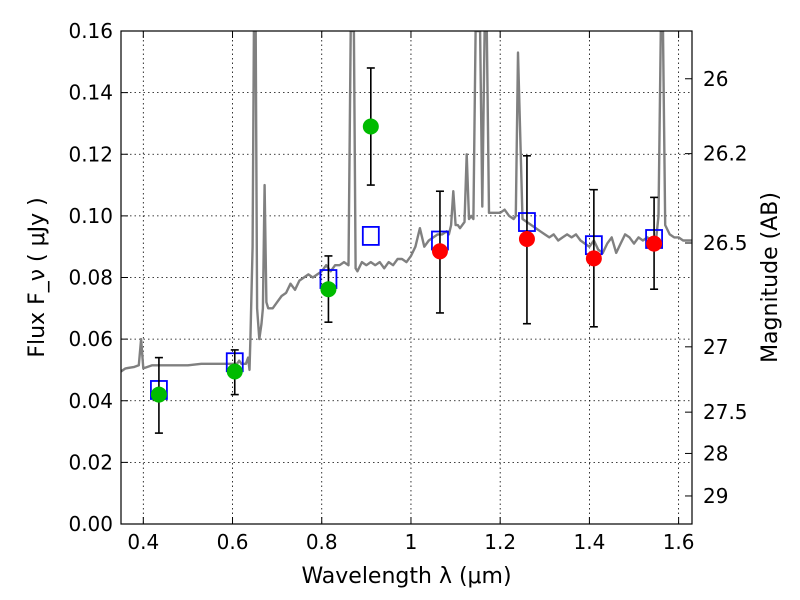 Image resolution: width=800 pixels, height=600 pixels. What do you see at coordinates (90, 278) in the screenshot?
I see `y-tick-label: 0.08` at bounding box center [90, 278].